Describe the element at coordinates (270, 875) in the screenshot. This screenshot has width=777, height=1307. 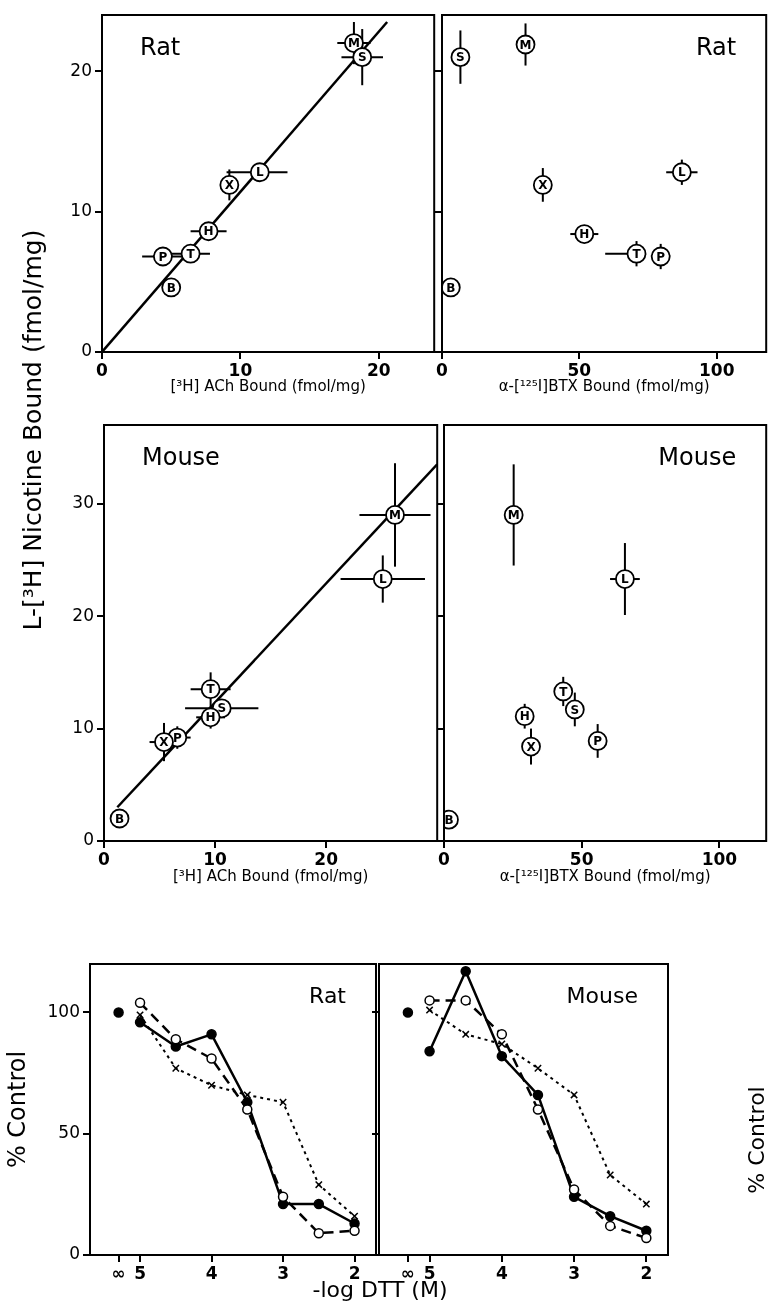
I see `x-axis-title: [³H] ACh Bound (fmol/mg)` at that location.